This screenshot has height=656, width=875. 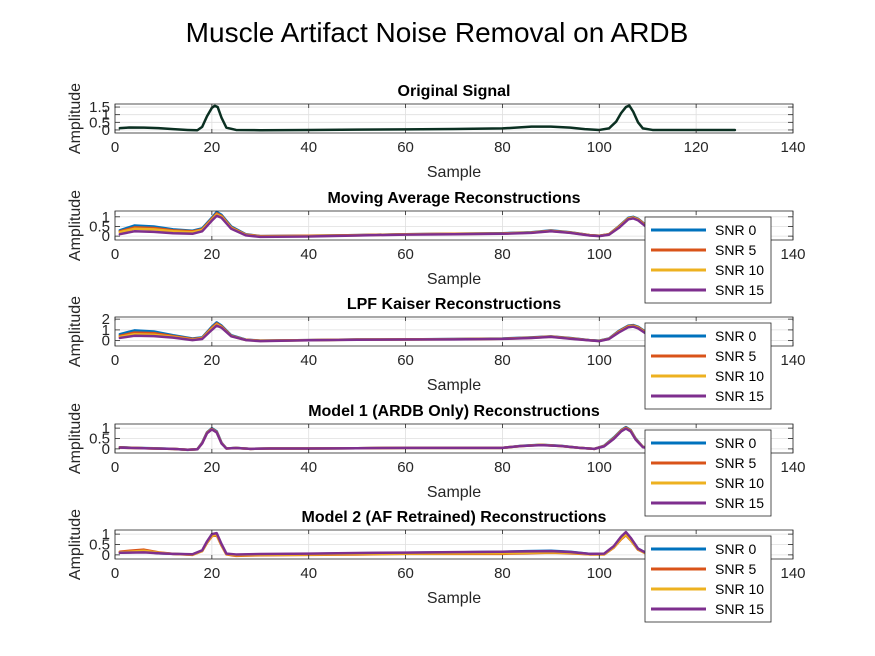 What do you see at coordinates (696, 147) in the screenshot?
I see `x-tick-label: 120` at bounding box center [696, 147].